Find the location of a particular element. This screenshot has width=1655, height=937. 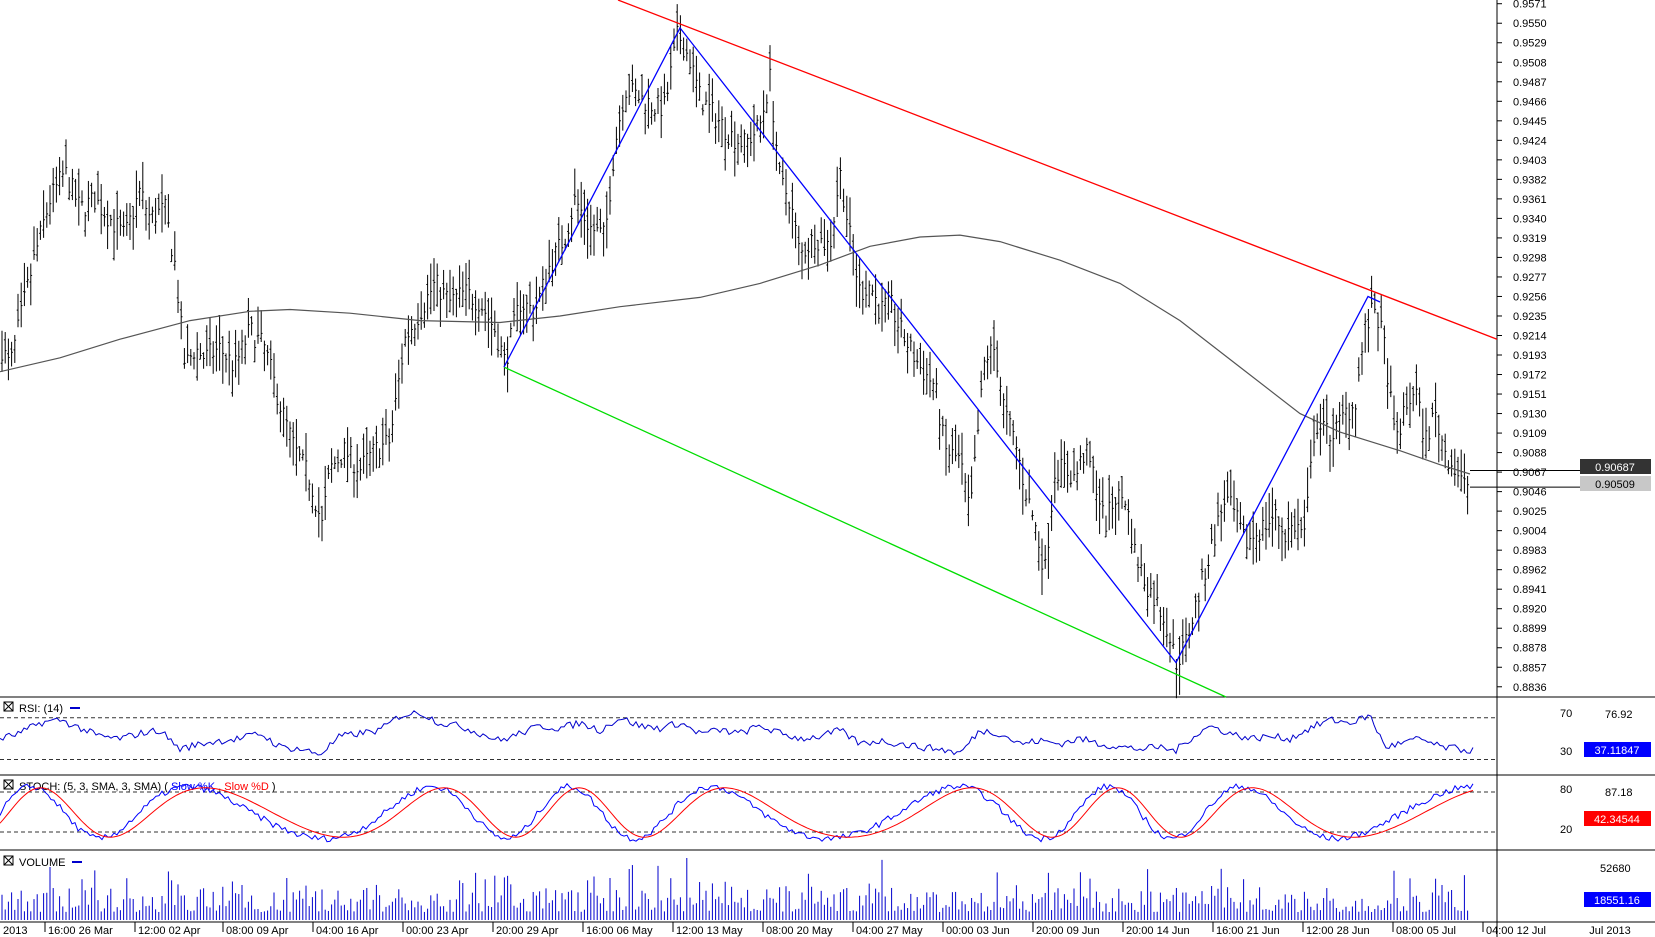

stoch-k-label: Slow %K is located at coordinates (193, 787).